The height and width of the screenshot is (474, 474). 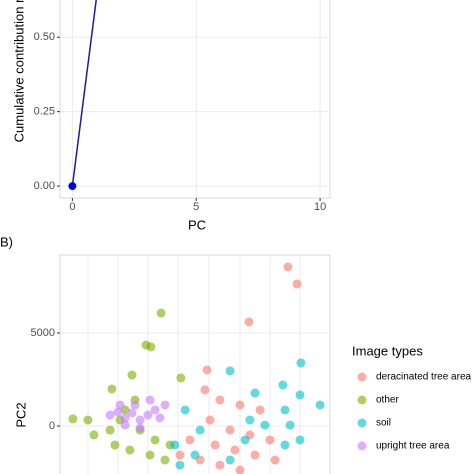 What do you see at coordinates (387, 400) in the screenshot?
I see `legend-label: other` at bounding box center [387, 400].